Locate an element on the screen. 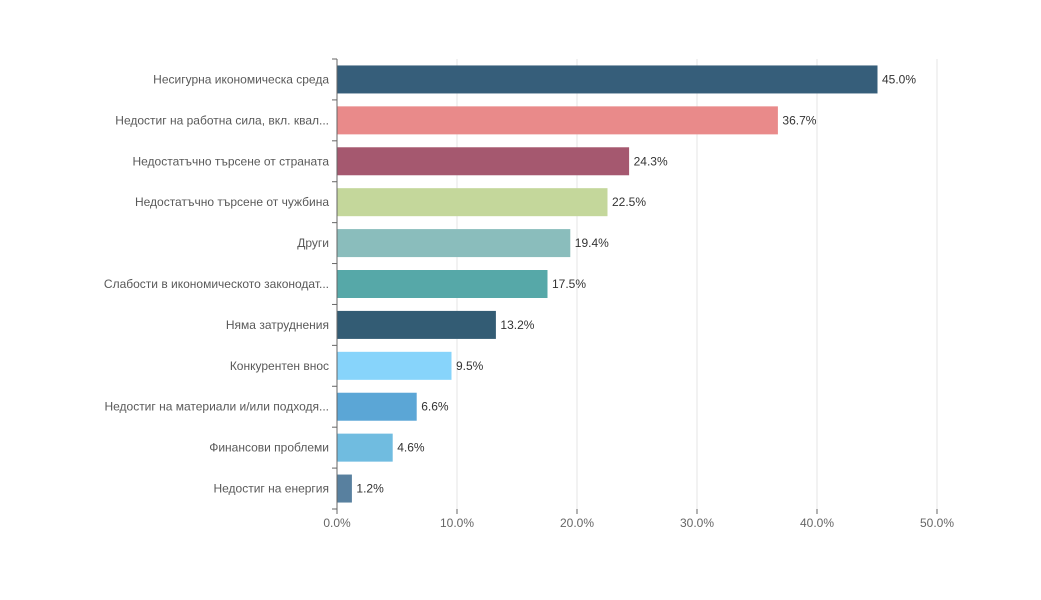  value-label: 19.4% is located at coordinates (592, 243).